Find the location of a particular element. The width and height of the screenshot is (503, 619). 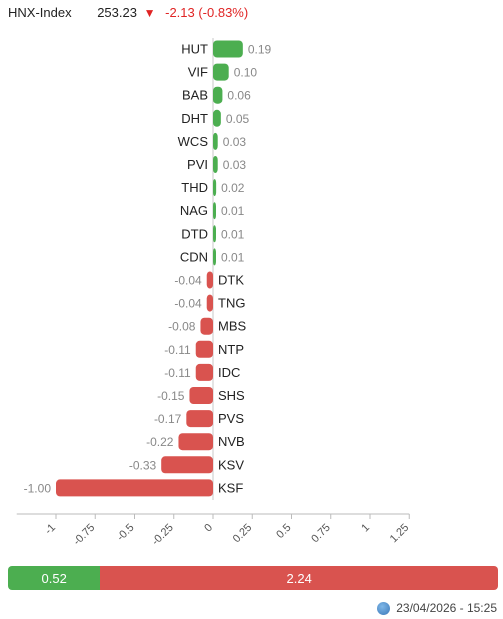

category-label: KSF is located at coordinates (230, 487).